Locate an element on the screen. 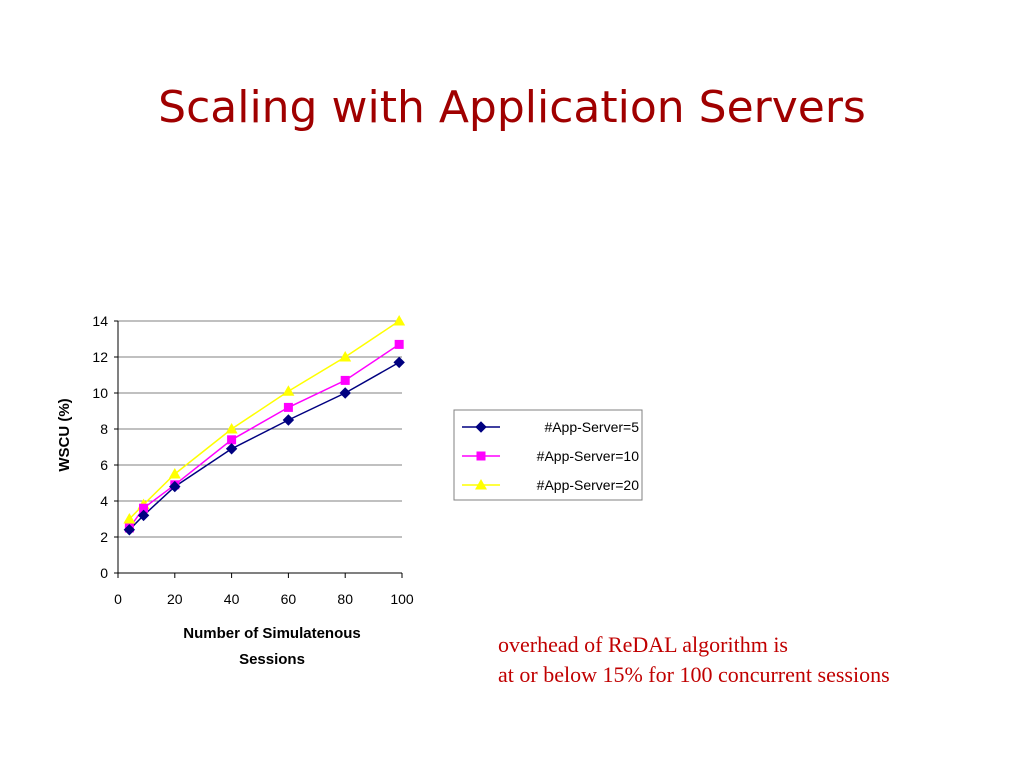 The height and width of the screenshot is (768, 1024). axes is located at coordinates (258, 449).